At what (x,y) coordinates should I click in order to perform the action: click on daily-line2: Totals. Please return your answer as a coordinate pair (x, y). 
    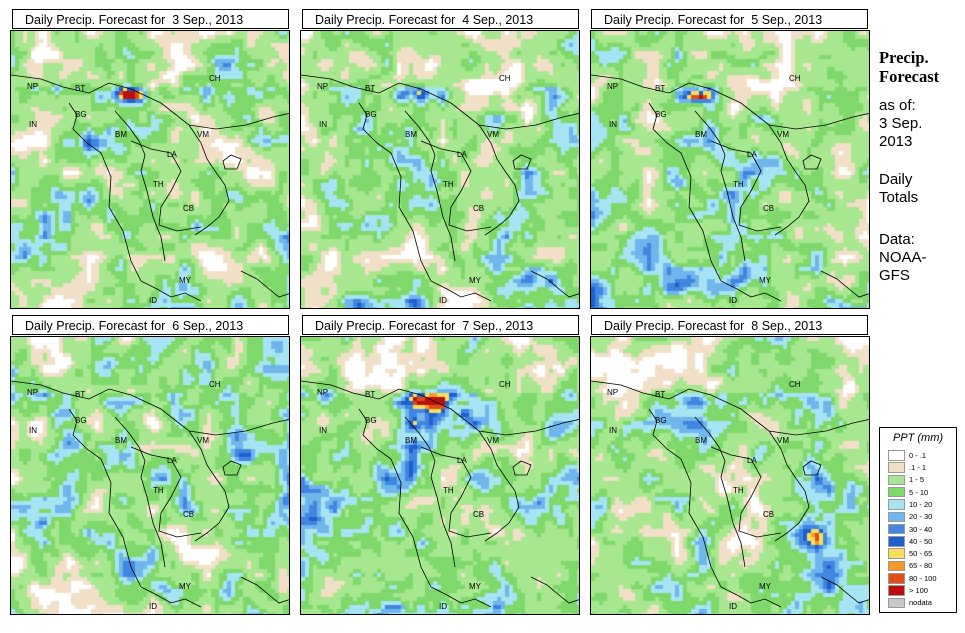
    Looking at the image, I should click on (899, 197).